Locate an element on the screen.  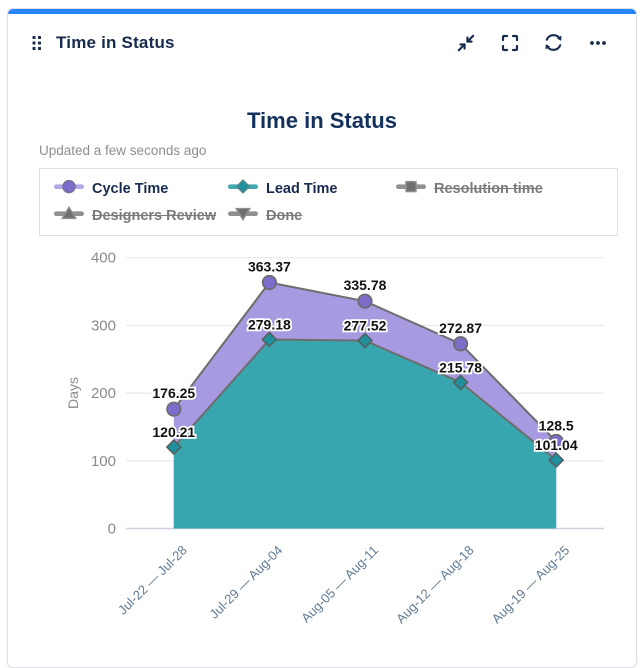
legend-row: Cycle Time Lead Time Resolution time is located at coordinates (328, 189).